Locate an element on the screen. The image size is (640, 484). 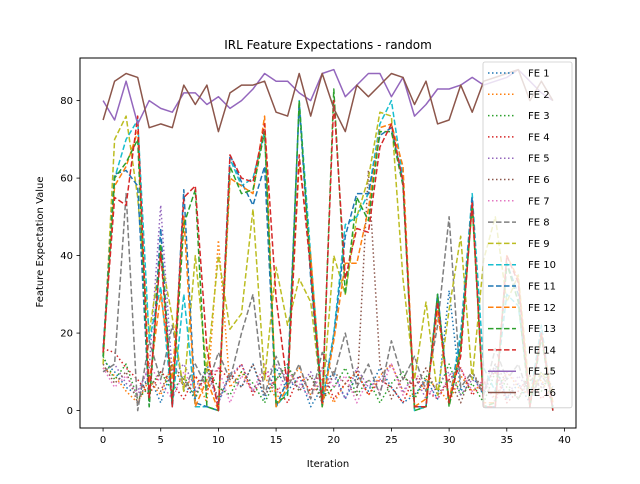
y-tick-label: 60 is located at coordinates (66, 179).